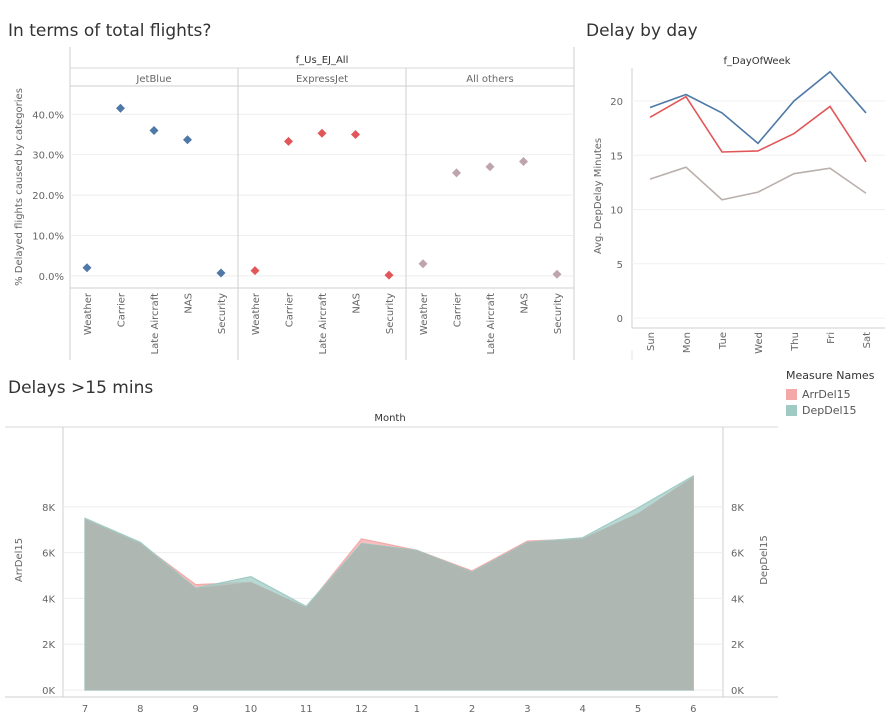  What do you see at coordinates (48, 236) in the screenshot?
I see `y-tick-label: 10.0%` at bounding box center [48, 236].